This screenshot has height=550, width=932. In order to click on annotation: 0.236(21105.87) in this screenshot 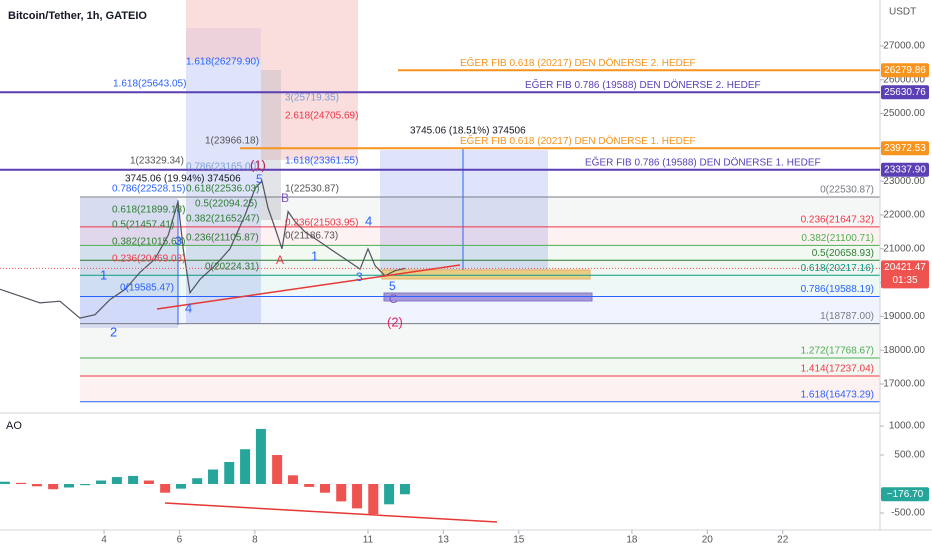, I will do `click(222, 238)`.